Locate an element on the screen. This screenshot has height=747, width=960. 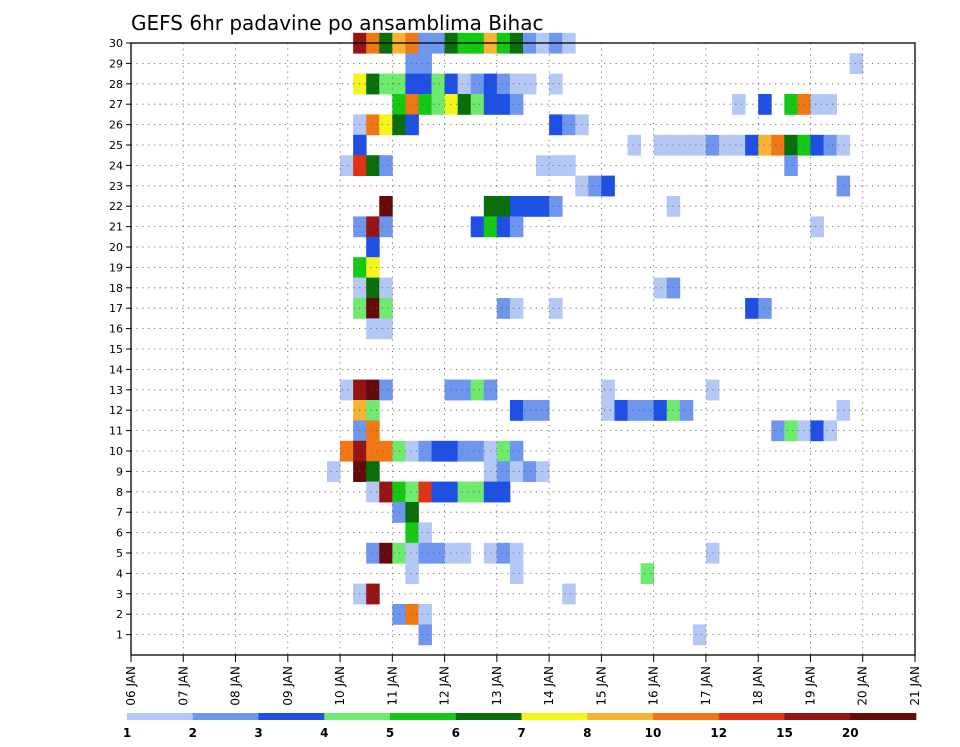
y-tick-label: 1 is located at coordinates (119, 635).